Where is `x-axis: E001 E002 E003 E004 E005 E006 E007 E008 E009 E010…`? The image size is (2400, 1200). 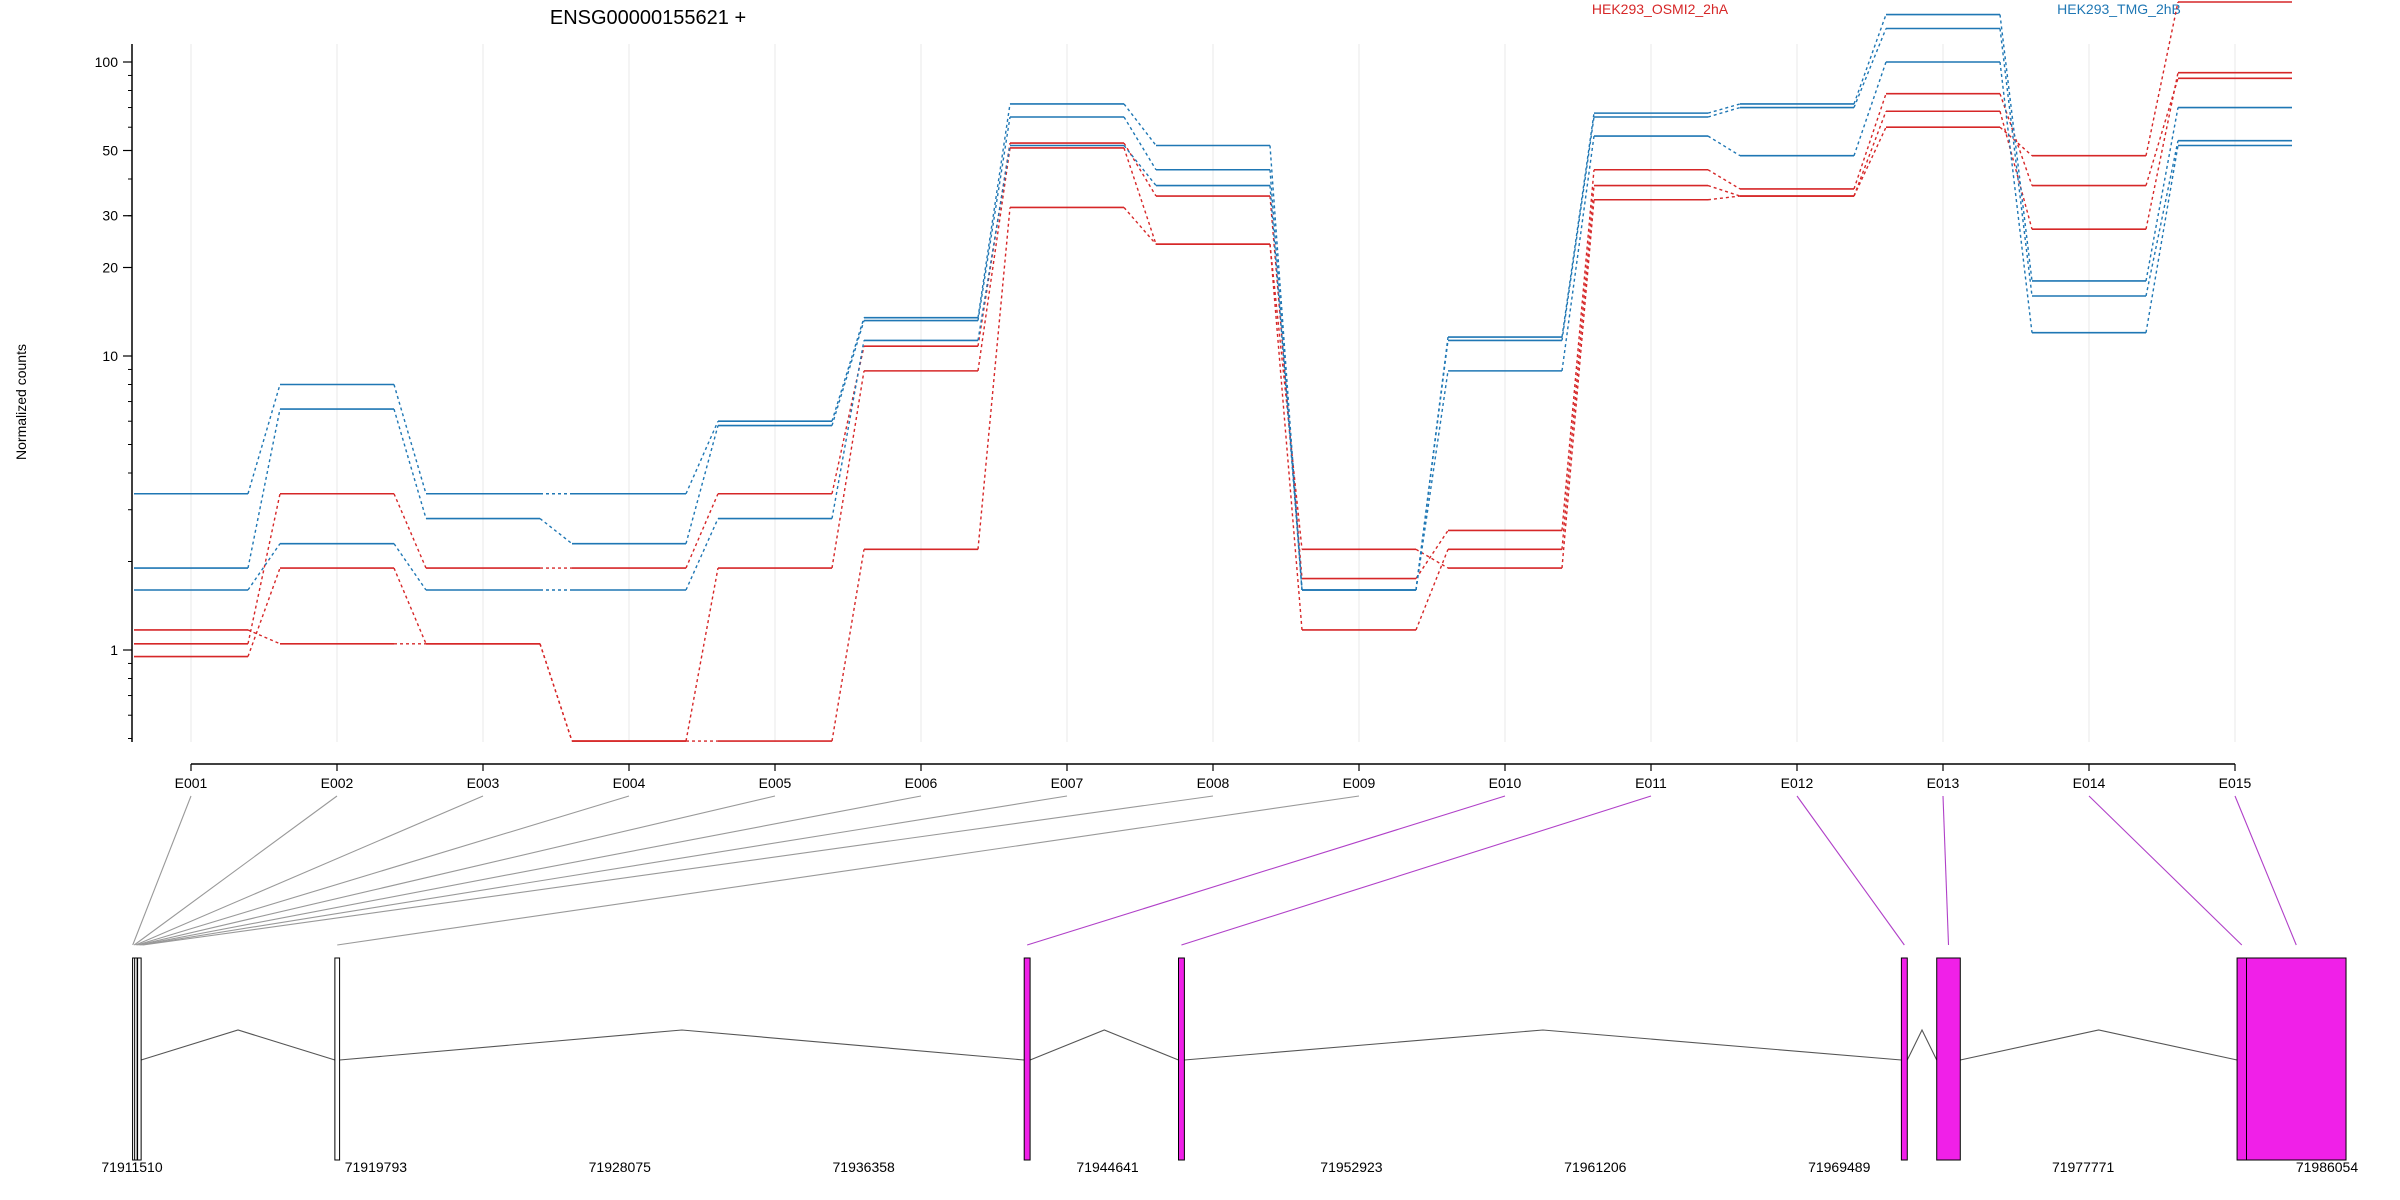
x-axis: E001 E002 E003 E004 E005 E006 E007 E008 E009 E010… is located at coordinates (1213, 777).